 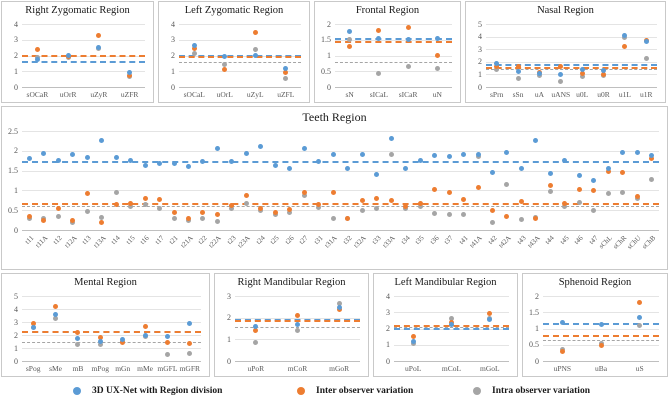 I want to click on x-category-label: t13A, so click(x=99, y=242).